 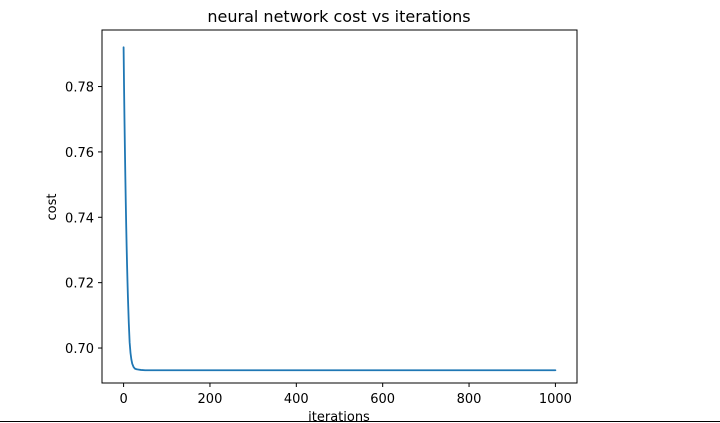 I want to click on x-tick-label: 200, so click(x=210, y=399).